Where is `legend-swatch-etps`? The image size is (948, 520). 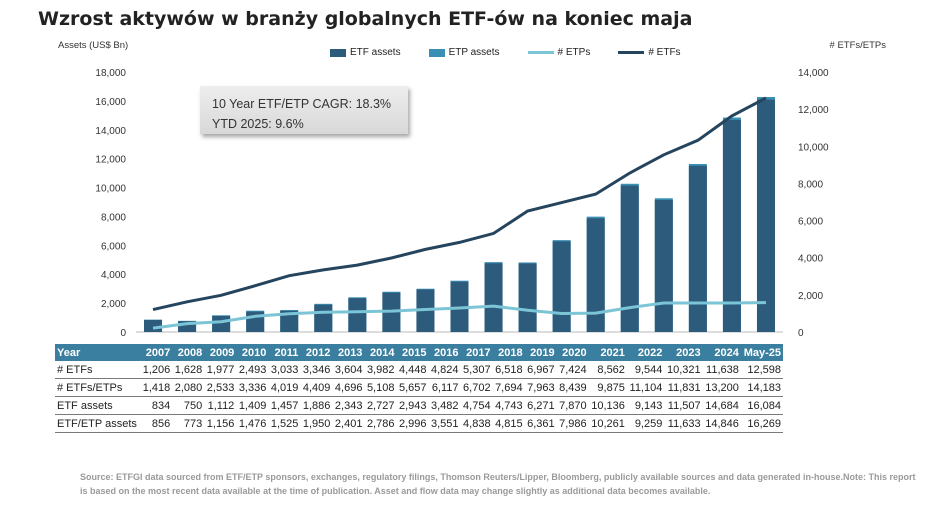 legend-swatch-etps is located at coordinates (540, 52).